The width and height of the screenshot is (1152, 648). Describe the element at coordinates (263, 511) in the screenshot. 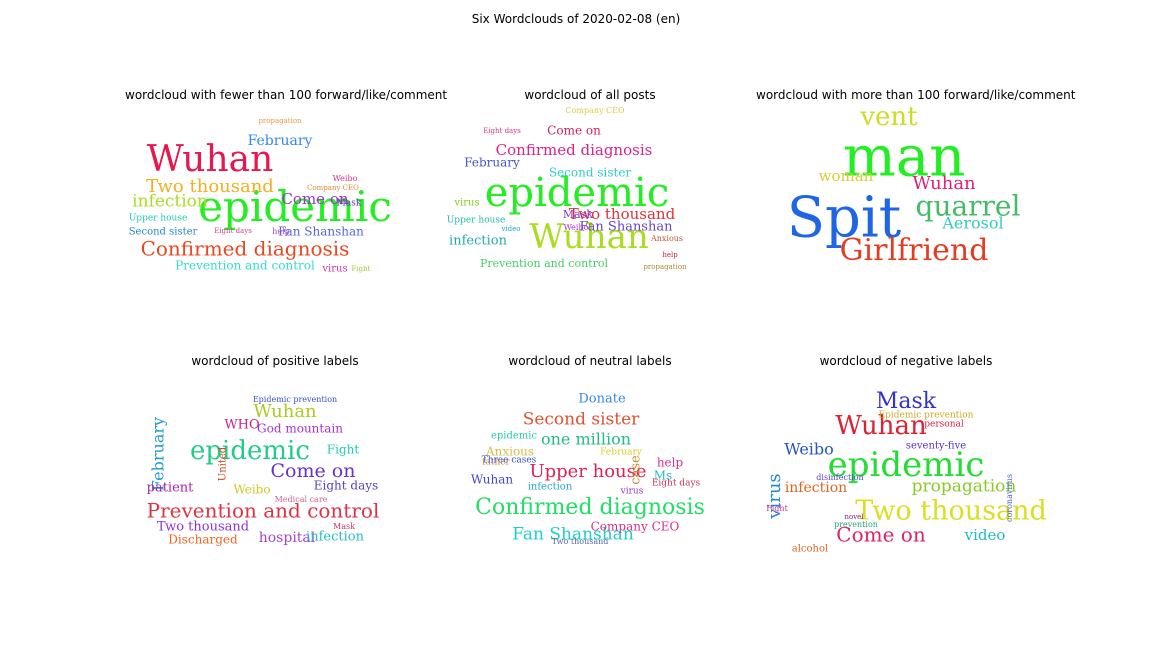

I see `word-prevention-and-control: Prevention and control` at that location.